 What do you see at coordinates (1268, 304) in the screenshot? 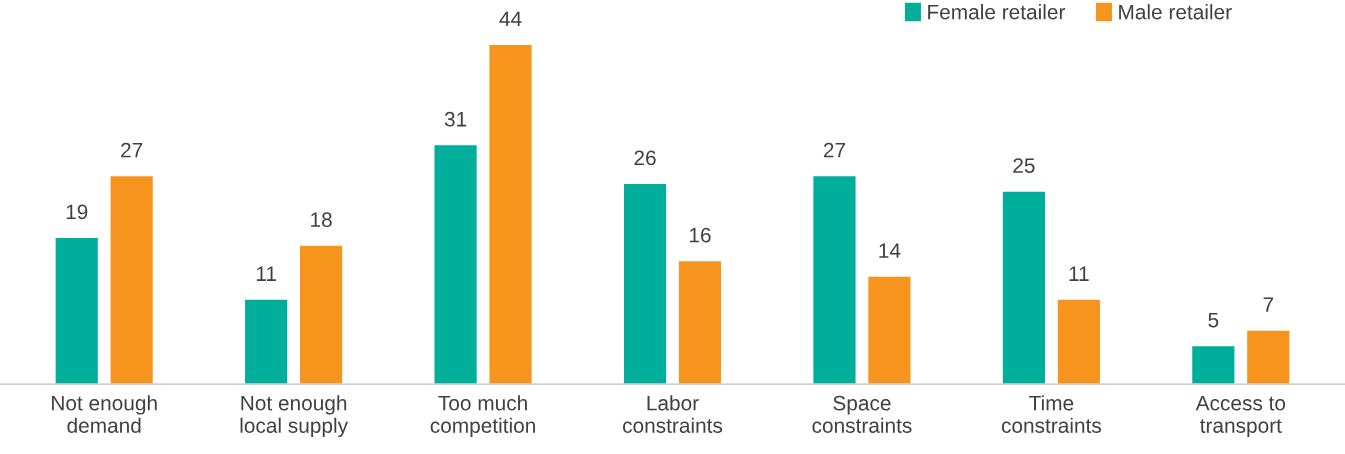
I see `data-label: 7` at bounding box center [1268, 304].